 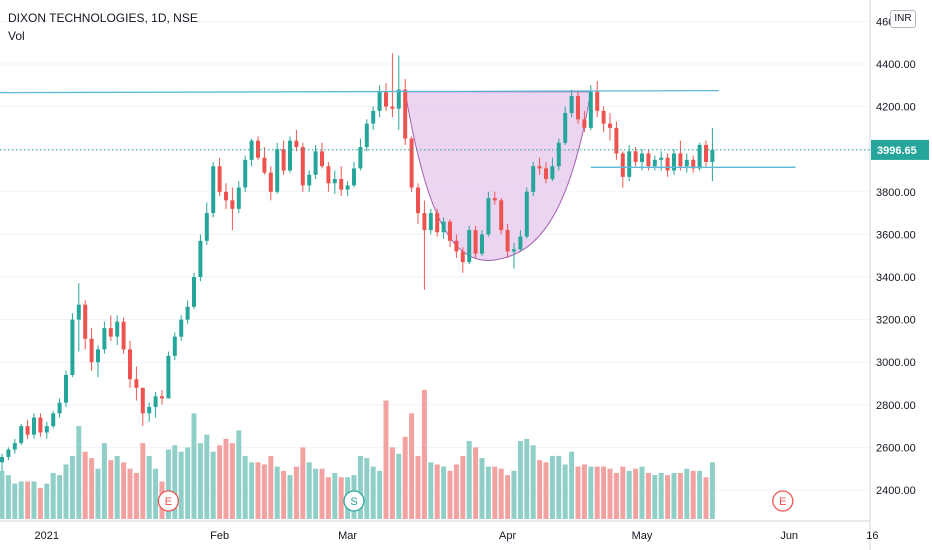 I want to click on symbol-title: DIXON TECHNOLOGIES, 1D, NSE, so click(x=103, y=18).